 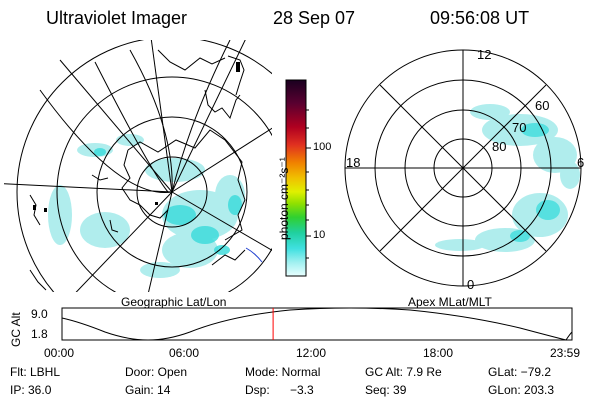 I want to click on colorbar-gradient, so click(x=296, y=178).